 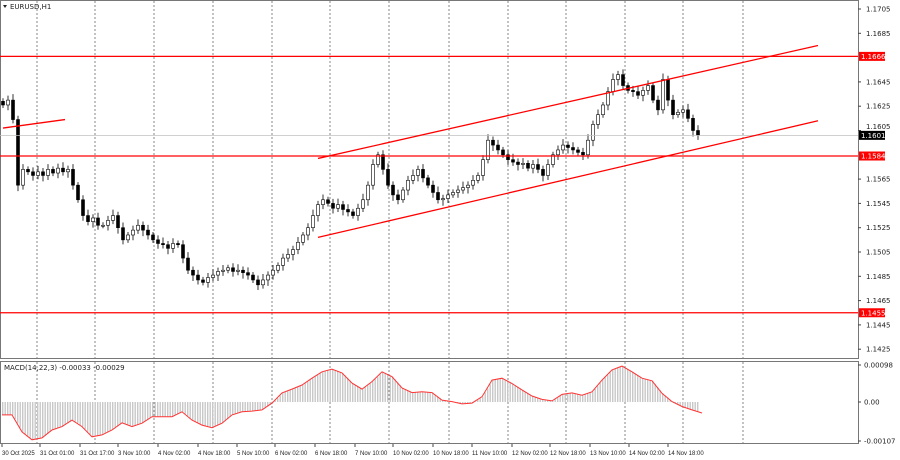 What do you see at coordinates (878, 325) in the screenshot?
I see `y-tick-label: 1.1445` at bounding box center [878, 325].